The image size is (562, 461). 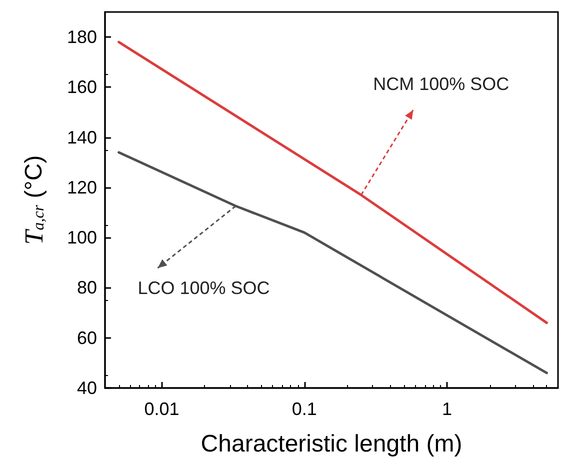 I want to click on x-axis-title: Characteristic length (m), so click(x=331, y=444).